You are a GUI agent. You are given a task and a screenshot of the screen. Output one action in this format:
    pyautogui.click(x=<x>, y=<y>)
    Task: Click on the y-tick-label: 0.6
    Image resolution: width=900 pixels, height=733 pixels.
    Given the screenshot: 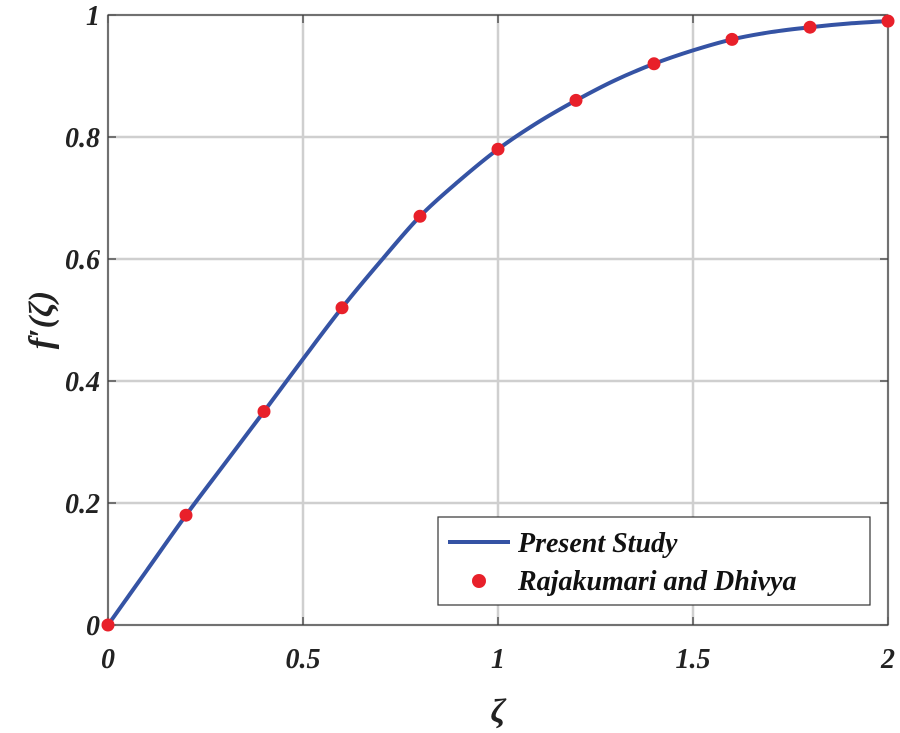 What is the action you would take?
    pyautogui.click(x=82, y=260)
    